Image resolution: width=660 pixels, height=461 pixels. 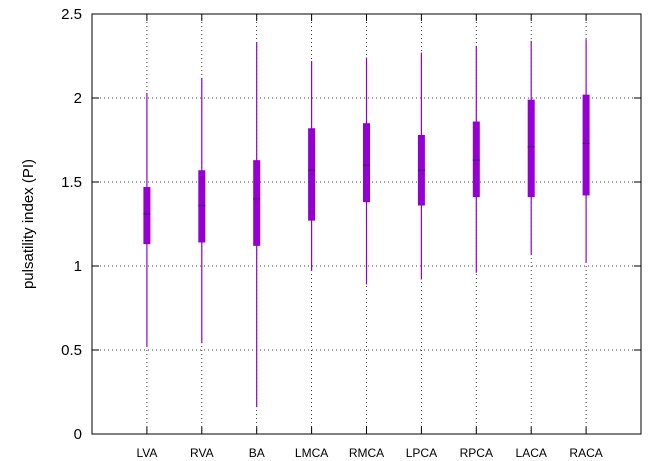 What do you see at coordinates (311, 453) in the screenshot?
I see `x-category-label: LMCA` at bounding box center [311, 453].